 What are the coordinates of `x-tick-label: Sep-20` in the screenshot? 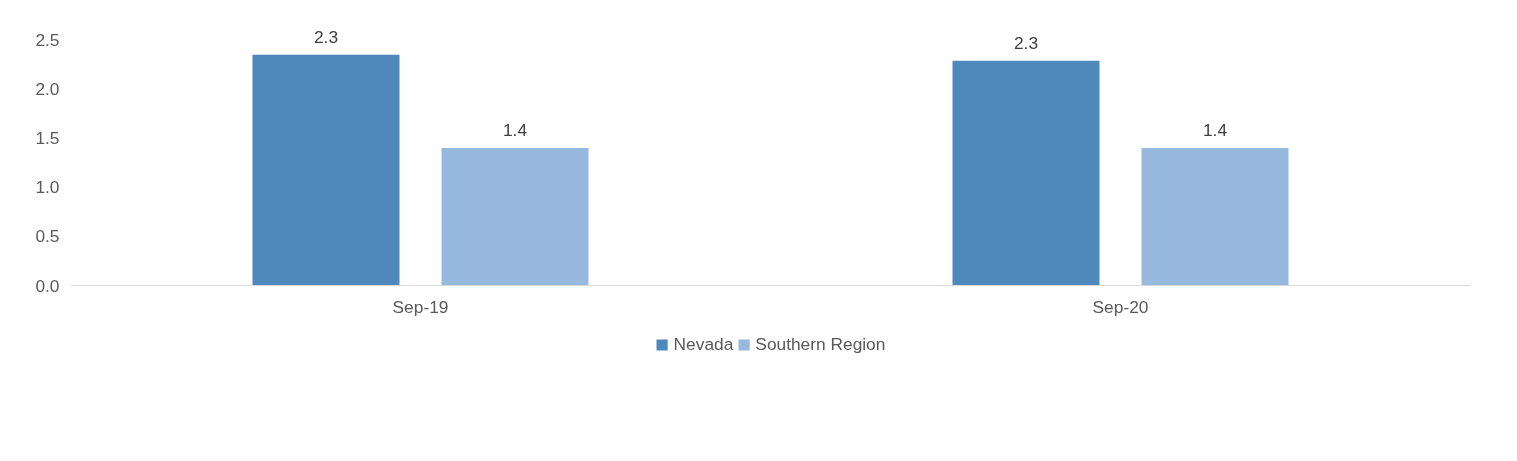 It's located at (1120, 306).